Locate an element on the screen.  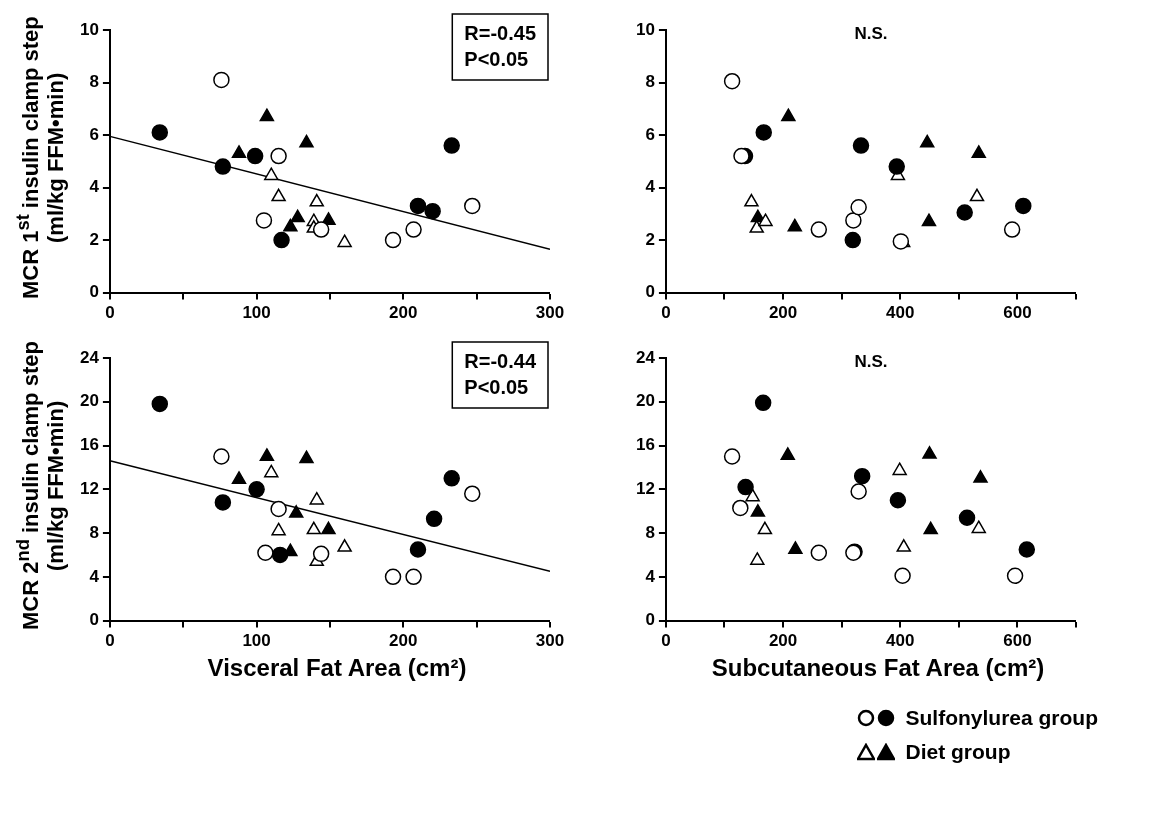
legend-label: Sulfonylurea group is located at coordinates (1001, 718).